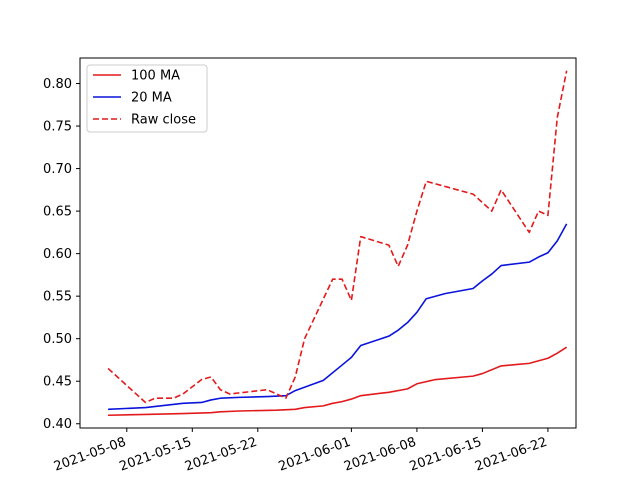 The width and height of the screenshot is (640, 480). Describe the element at coordinates (446, 455) in the screenshot. I see `x-tick-label: 2021-06-15` at that location.